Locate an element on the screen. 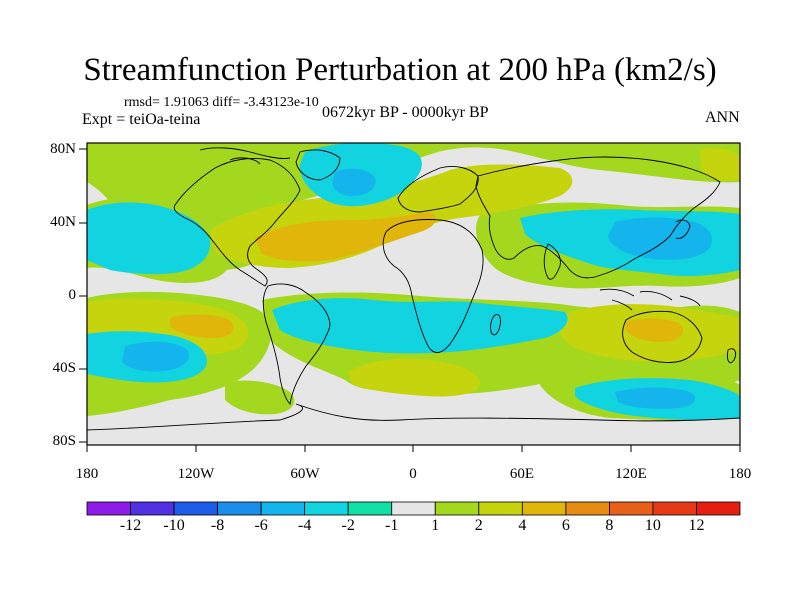 This screenshot has width=800, height=600. contour-blue-asia is located at coordinates (660, 238).